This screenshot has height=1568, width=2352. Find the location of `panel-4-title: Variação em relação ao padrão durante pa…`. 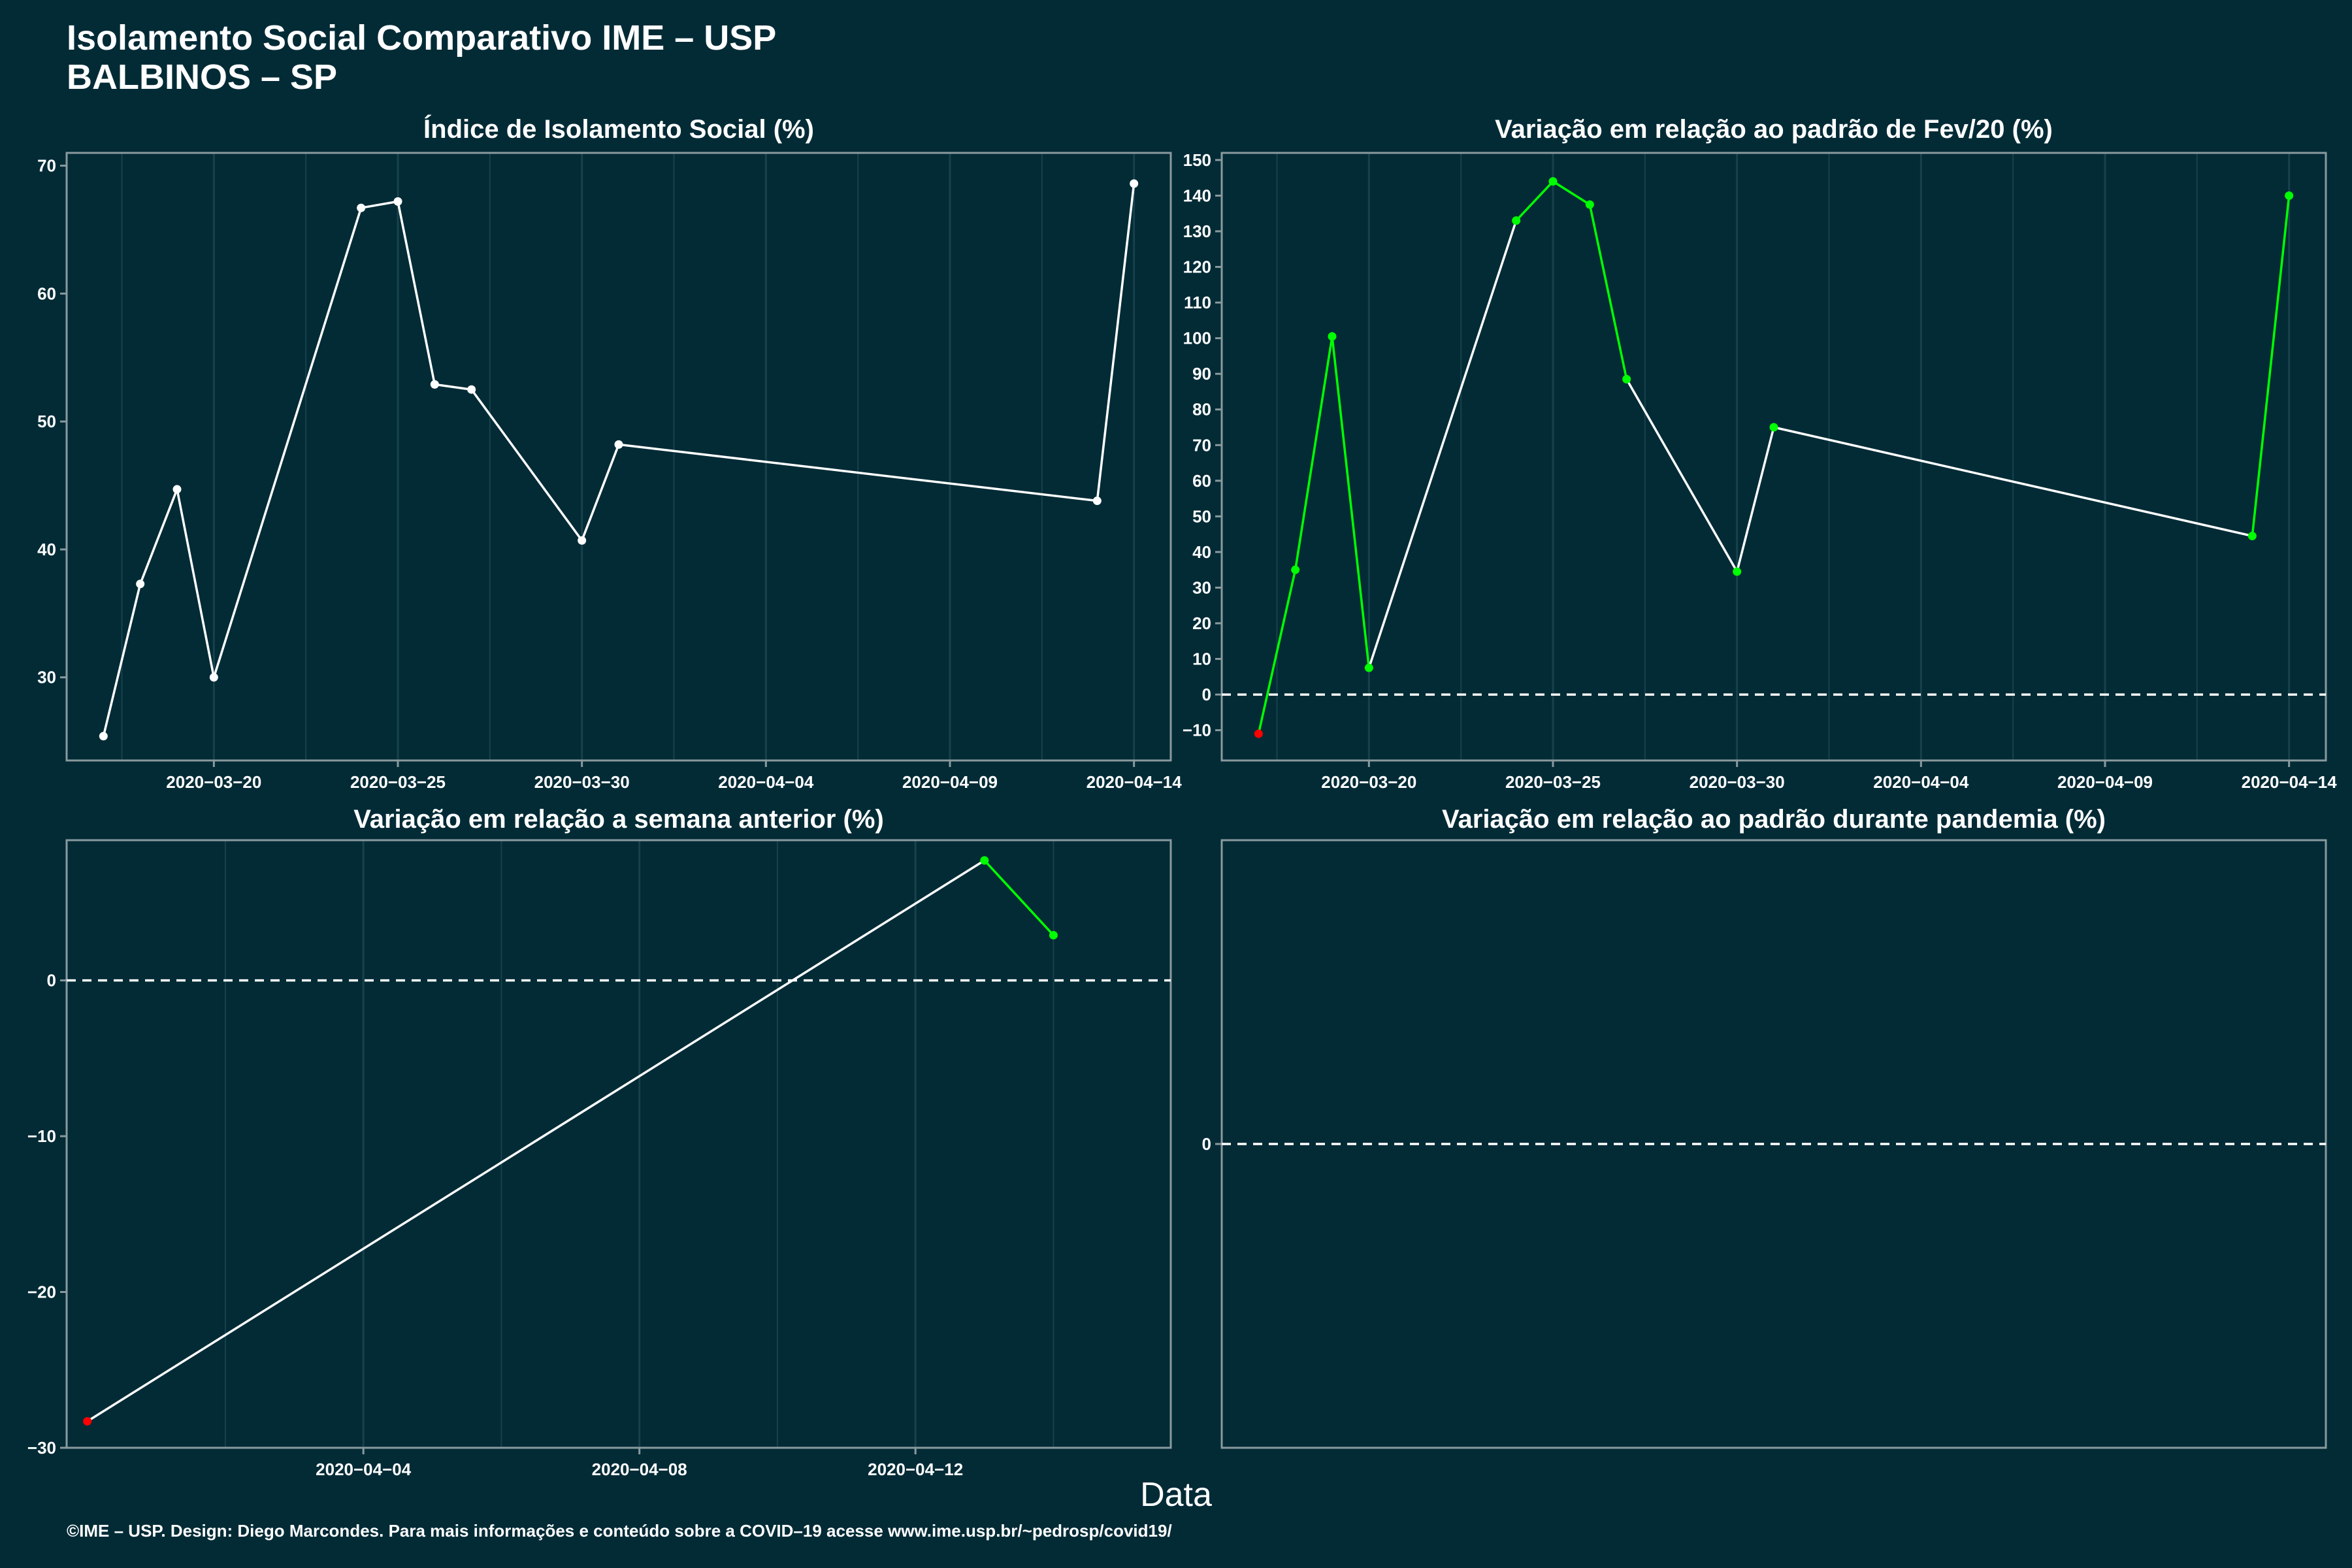

panel-4-title: Variação em relação ao padrão durante pa… is located at coordinates (1774, 819).